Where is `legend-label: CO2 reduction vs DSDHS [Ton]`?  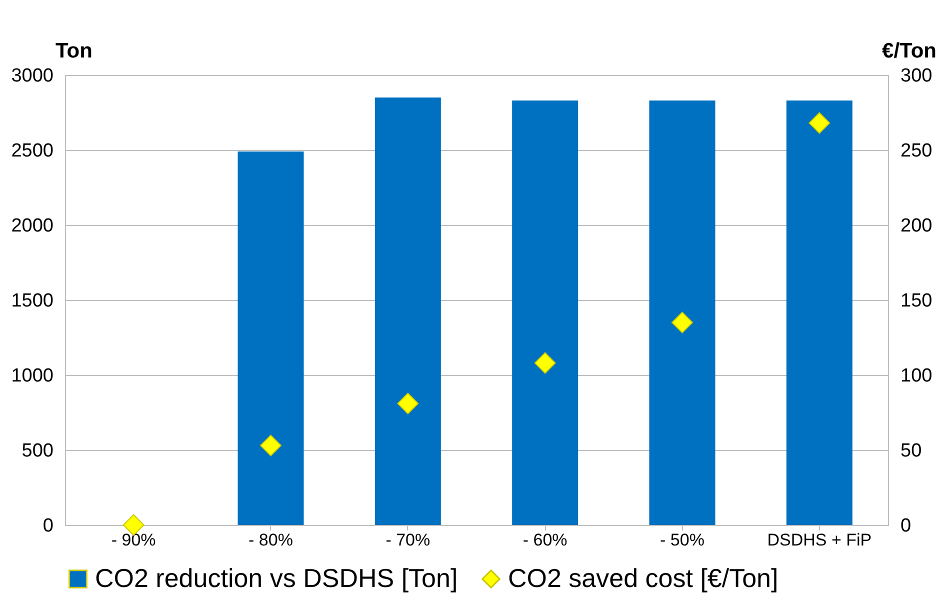
legend-label: CO2 reduction vs DSDHS [Ton] is located at coordinates (276, 578).